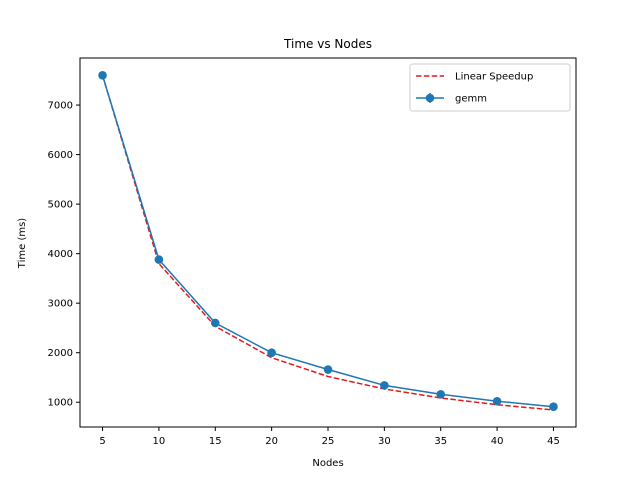  Describe the element at coordinates (271, 441) in the screenshot. I see `x-tick-label: 20` at that location.